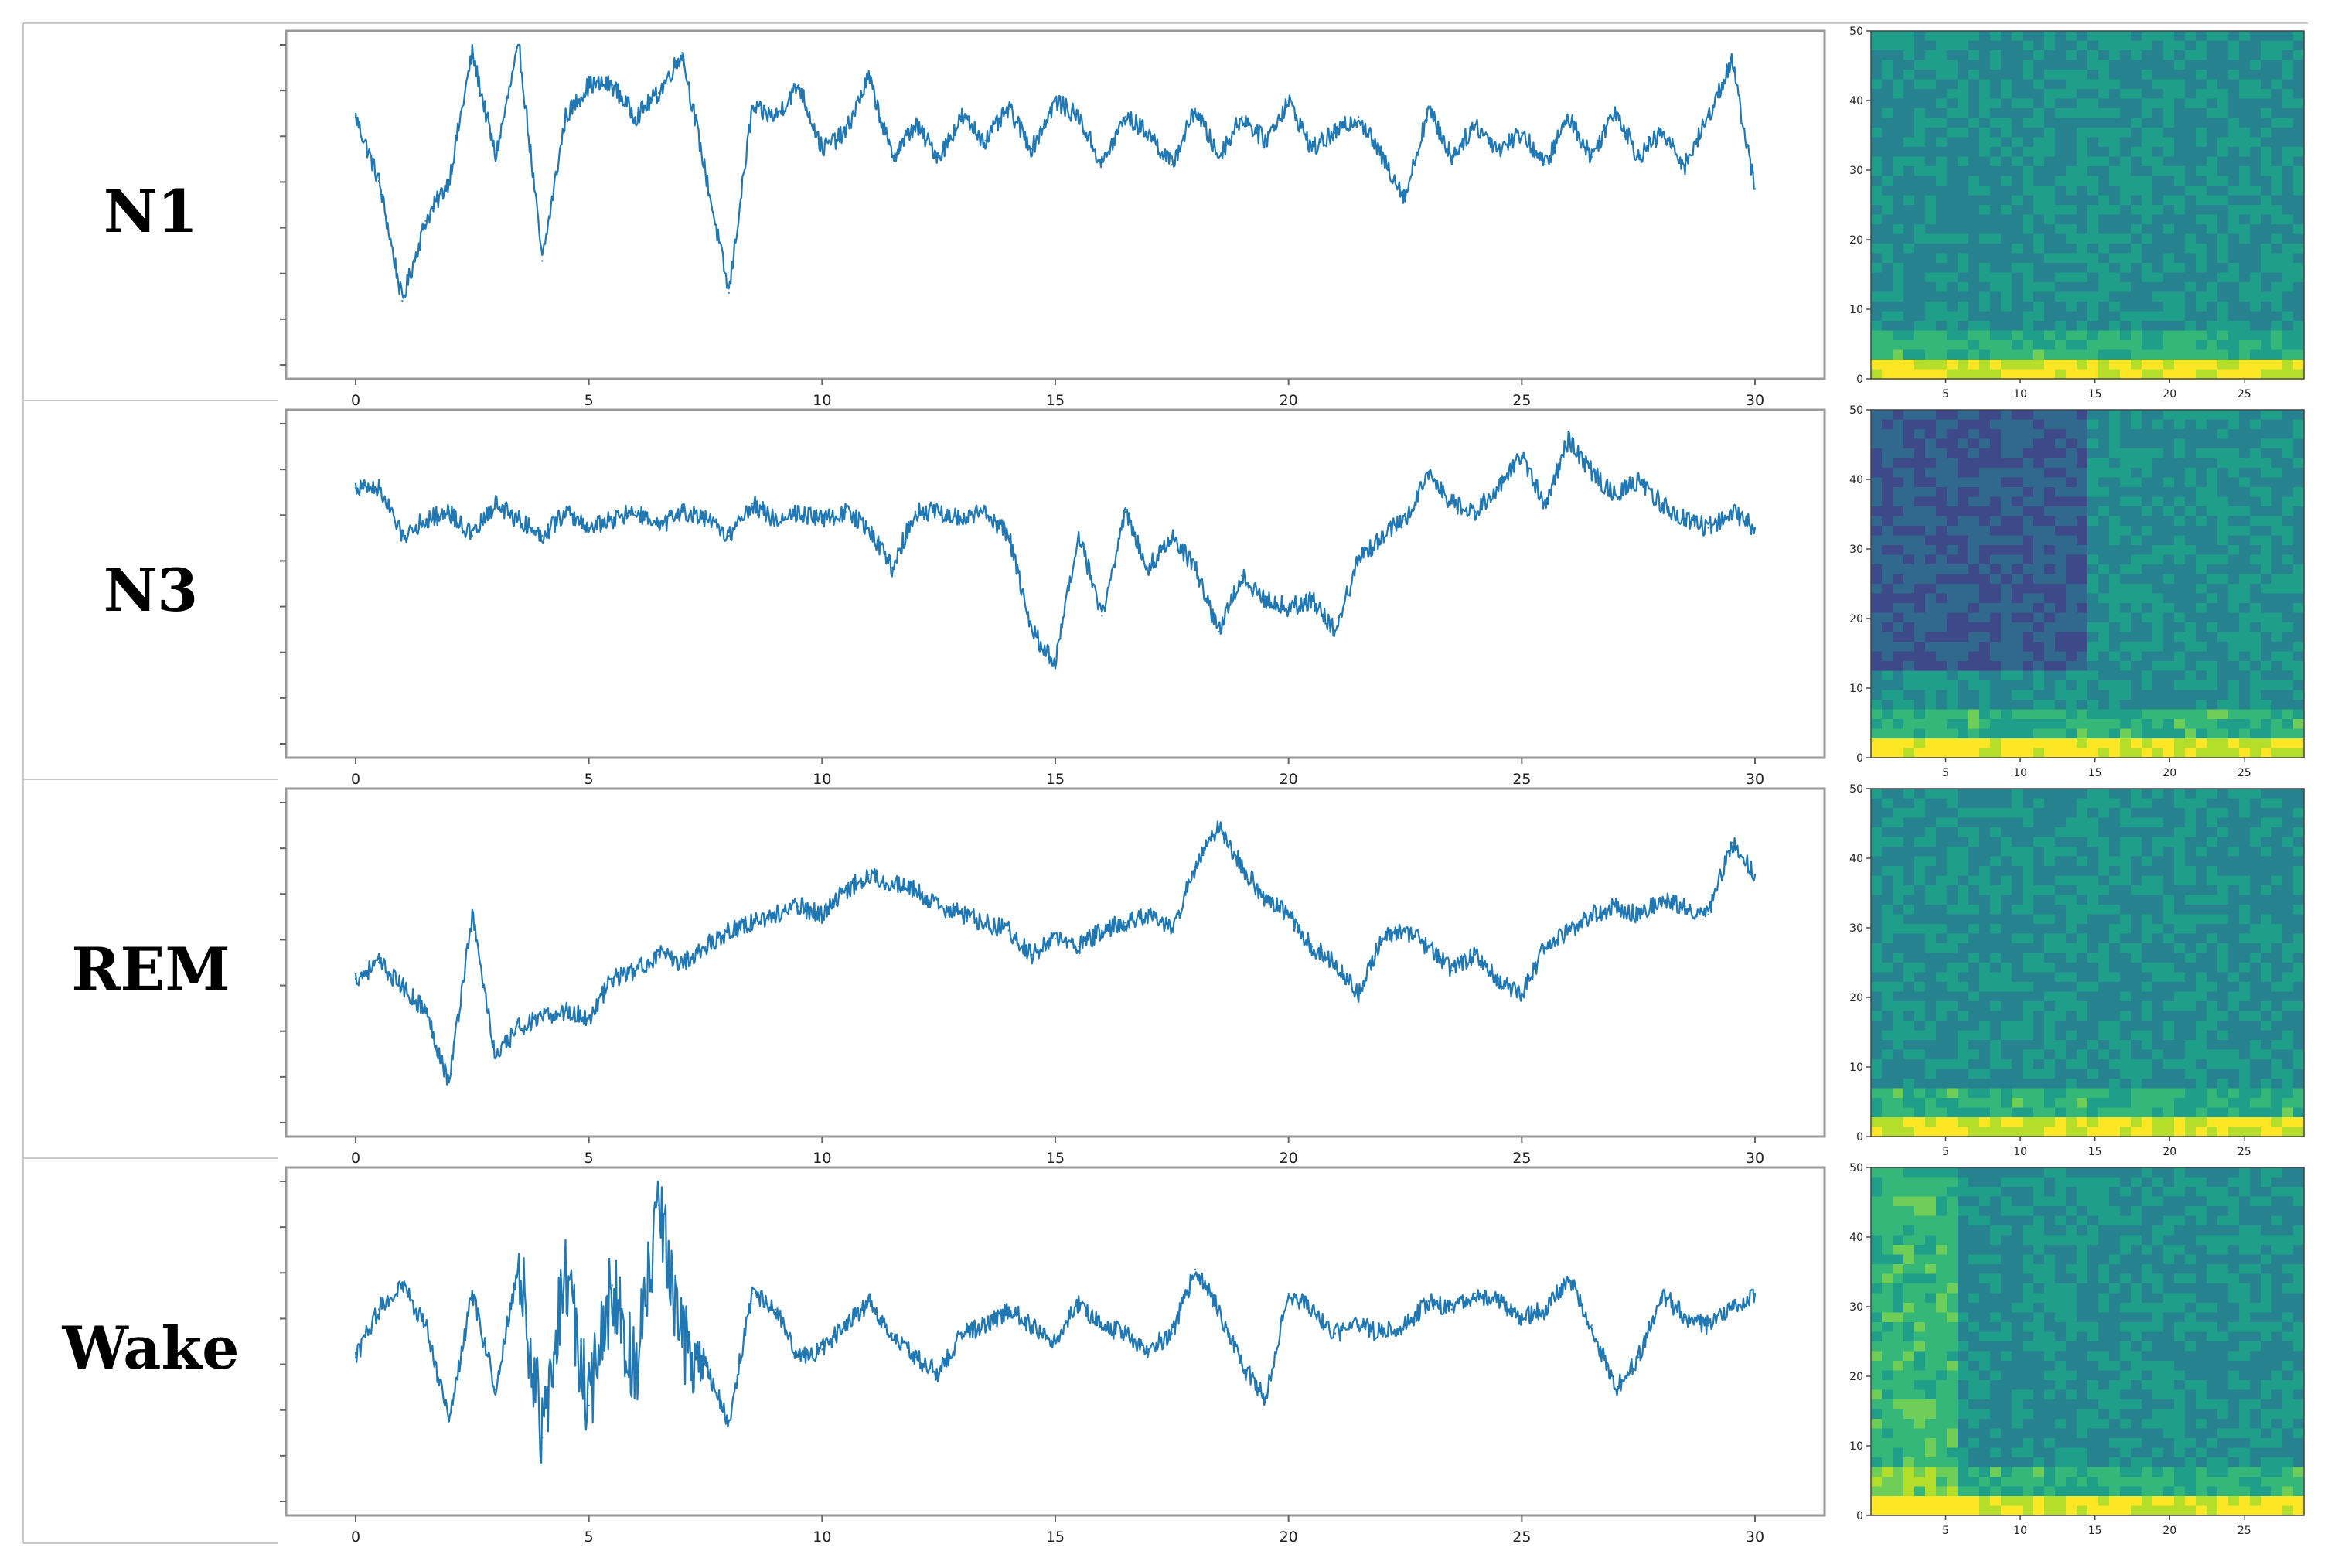  I want to click on x-tick-label: 5, so click(589, 779).